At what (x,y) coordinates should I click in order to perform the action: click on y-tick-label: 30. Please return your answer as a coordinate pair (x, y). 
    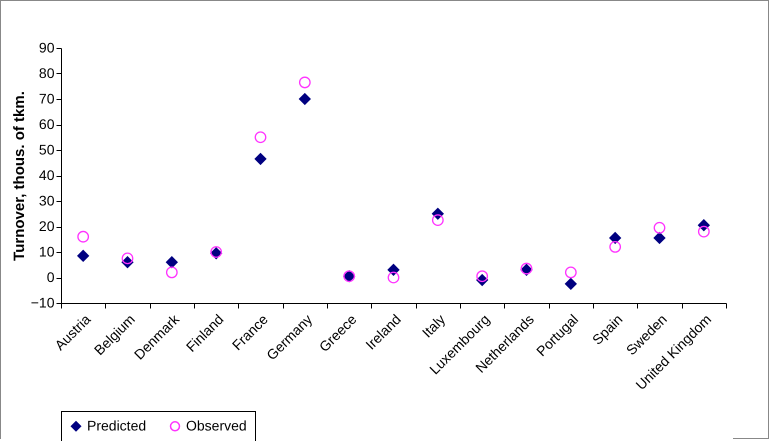
    Looking at the image, I should click on (46, 200).